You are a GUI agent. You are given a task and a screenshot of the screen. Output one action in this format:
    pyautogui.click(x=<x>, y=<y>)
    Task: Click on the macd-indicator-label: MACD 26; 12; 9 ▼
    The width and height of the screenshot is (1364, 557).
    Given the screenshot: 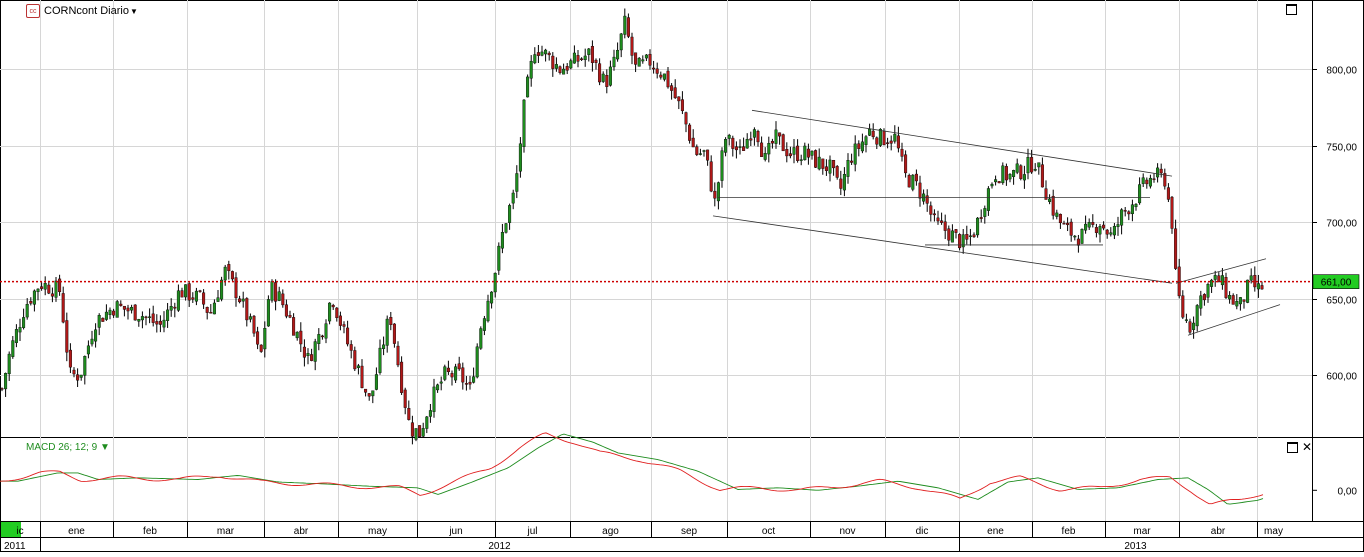 What is the action you would take?
    pyautogui.click(x=68, y=447)
    